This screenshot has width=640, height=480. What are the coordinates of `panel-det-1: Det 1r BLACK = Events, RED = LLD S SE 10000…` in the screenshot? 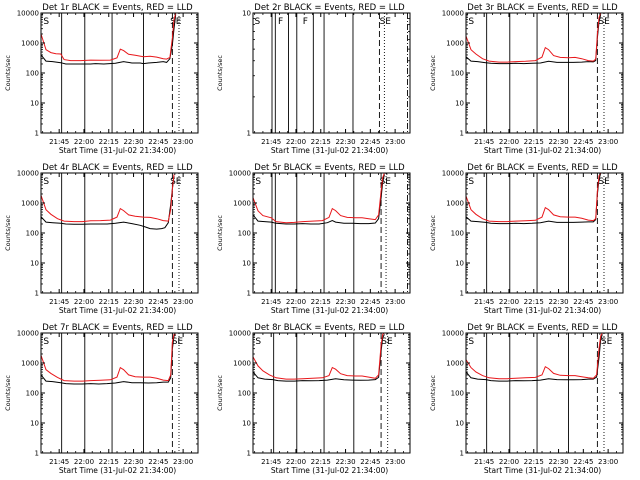 It's located at (101, 79).